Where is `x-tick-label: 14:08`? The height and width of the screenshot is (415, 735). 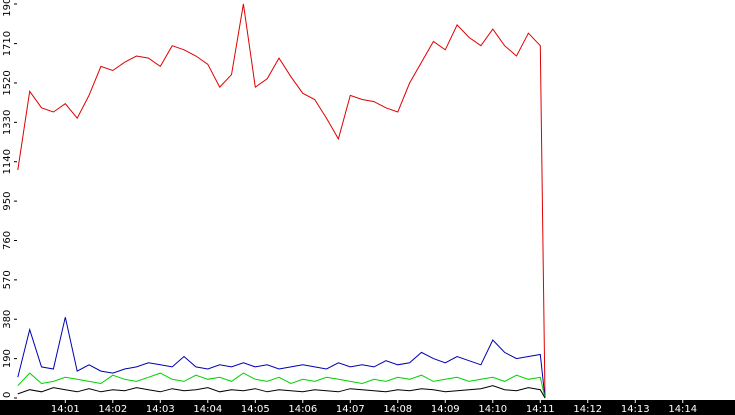
x-tick-label: 14:08 is located at coordinates (397, 409).